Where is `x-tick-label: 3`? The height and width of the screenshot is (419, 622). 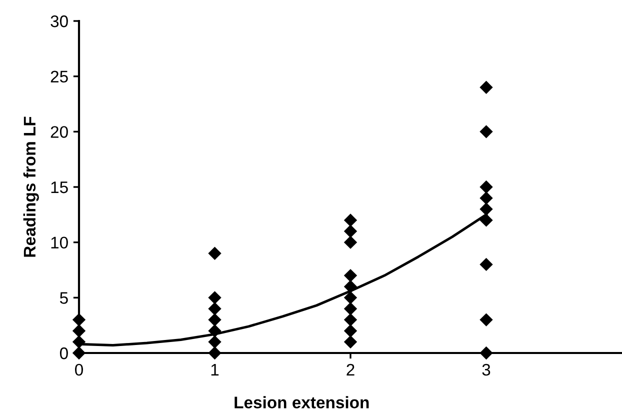 x-tick-label: 3 is located at coordinates (486, 370).